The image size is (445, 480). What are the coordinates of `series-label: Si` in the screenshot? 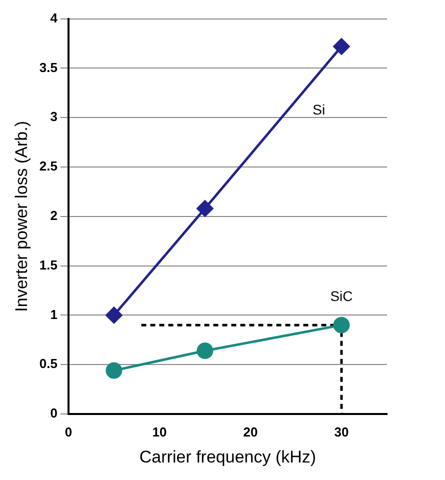 It's located at (319, 109).